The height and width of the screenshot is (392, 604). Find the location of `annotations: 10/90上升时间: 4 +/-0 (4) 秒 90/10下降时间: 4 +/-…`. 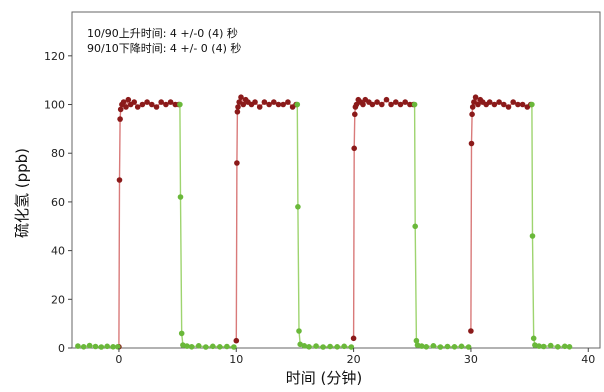

annotations: 10/90上升时间: 4 +/-0 (4) 秒 90/10下降时间: 4 +/-… is located at coordinates (164, 40).